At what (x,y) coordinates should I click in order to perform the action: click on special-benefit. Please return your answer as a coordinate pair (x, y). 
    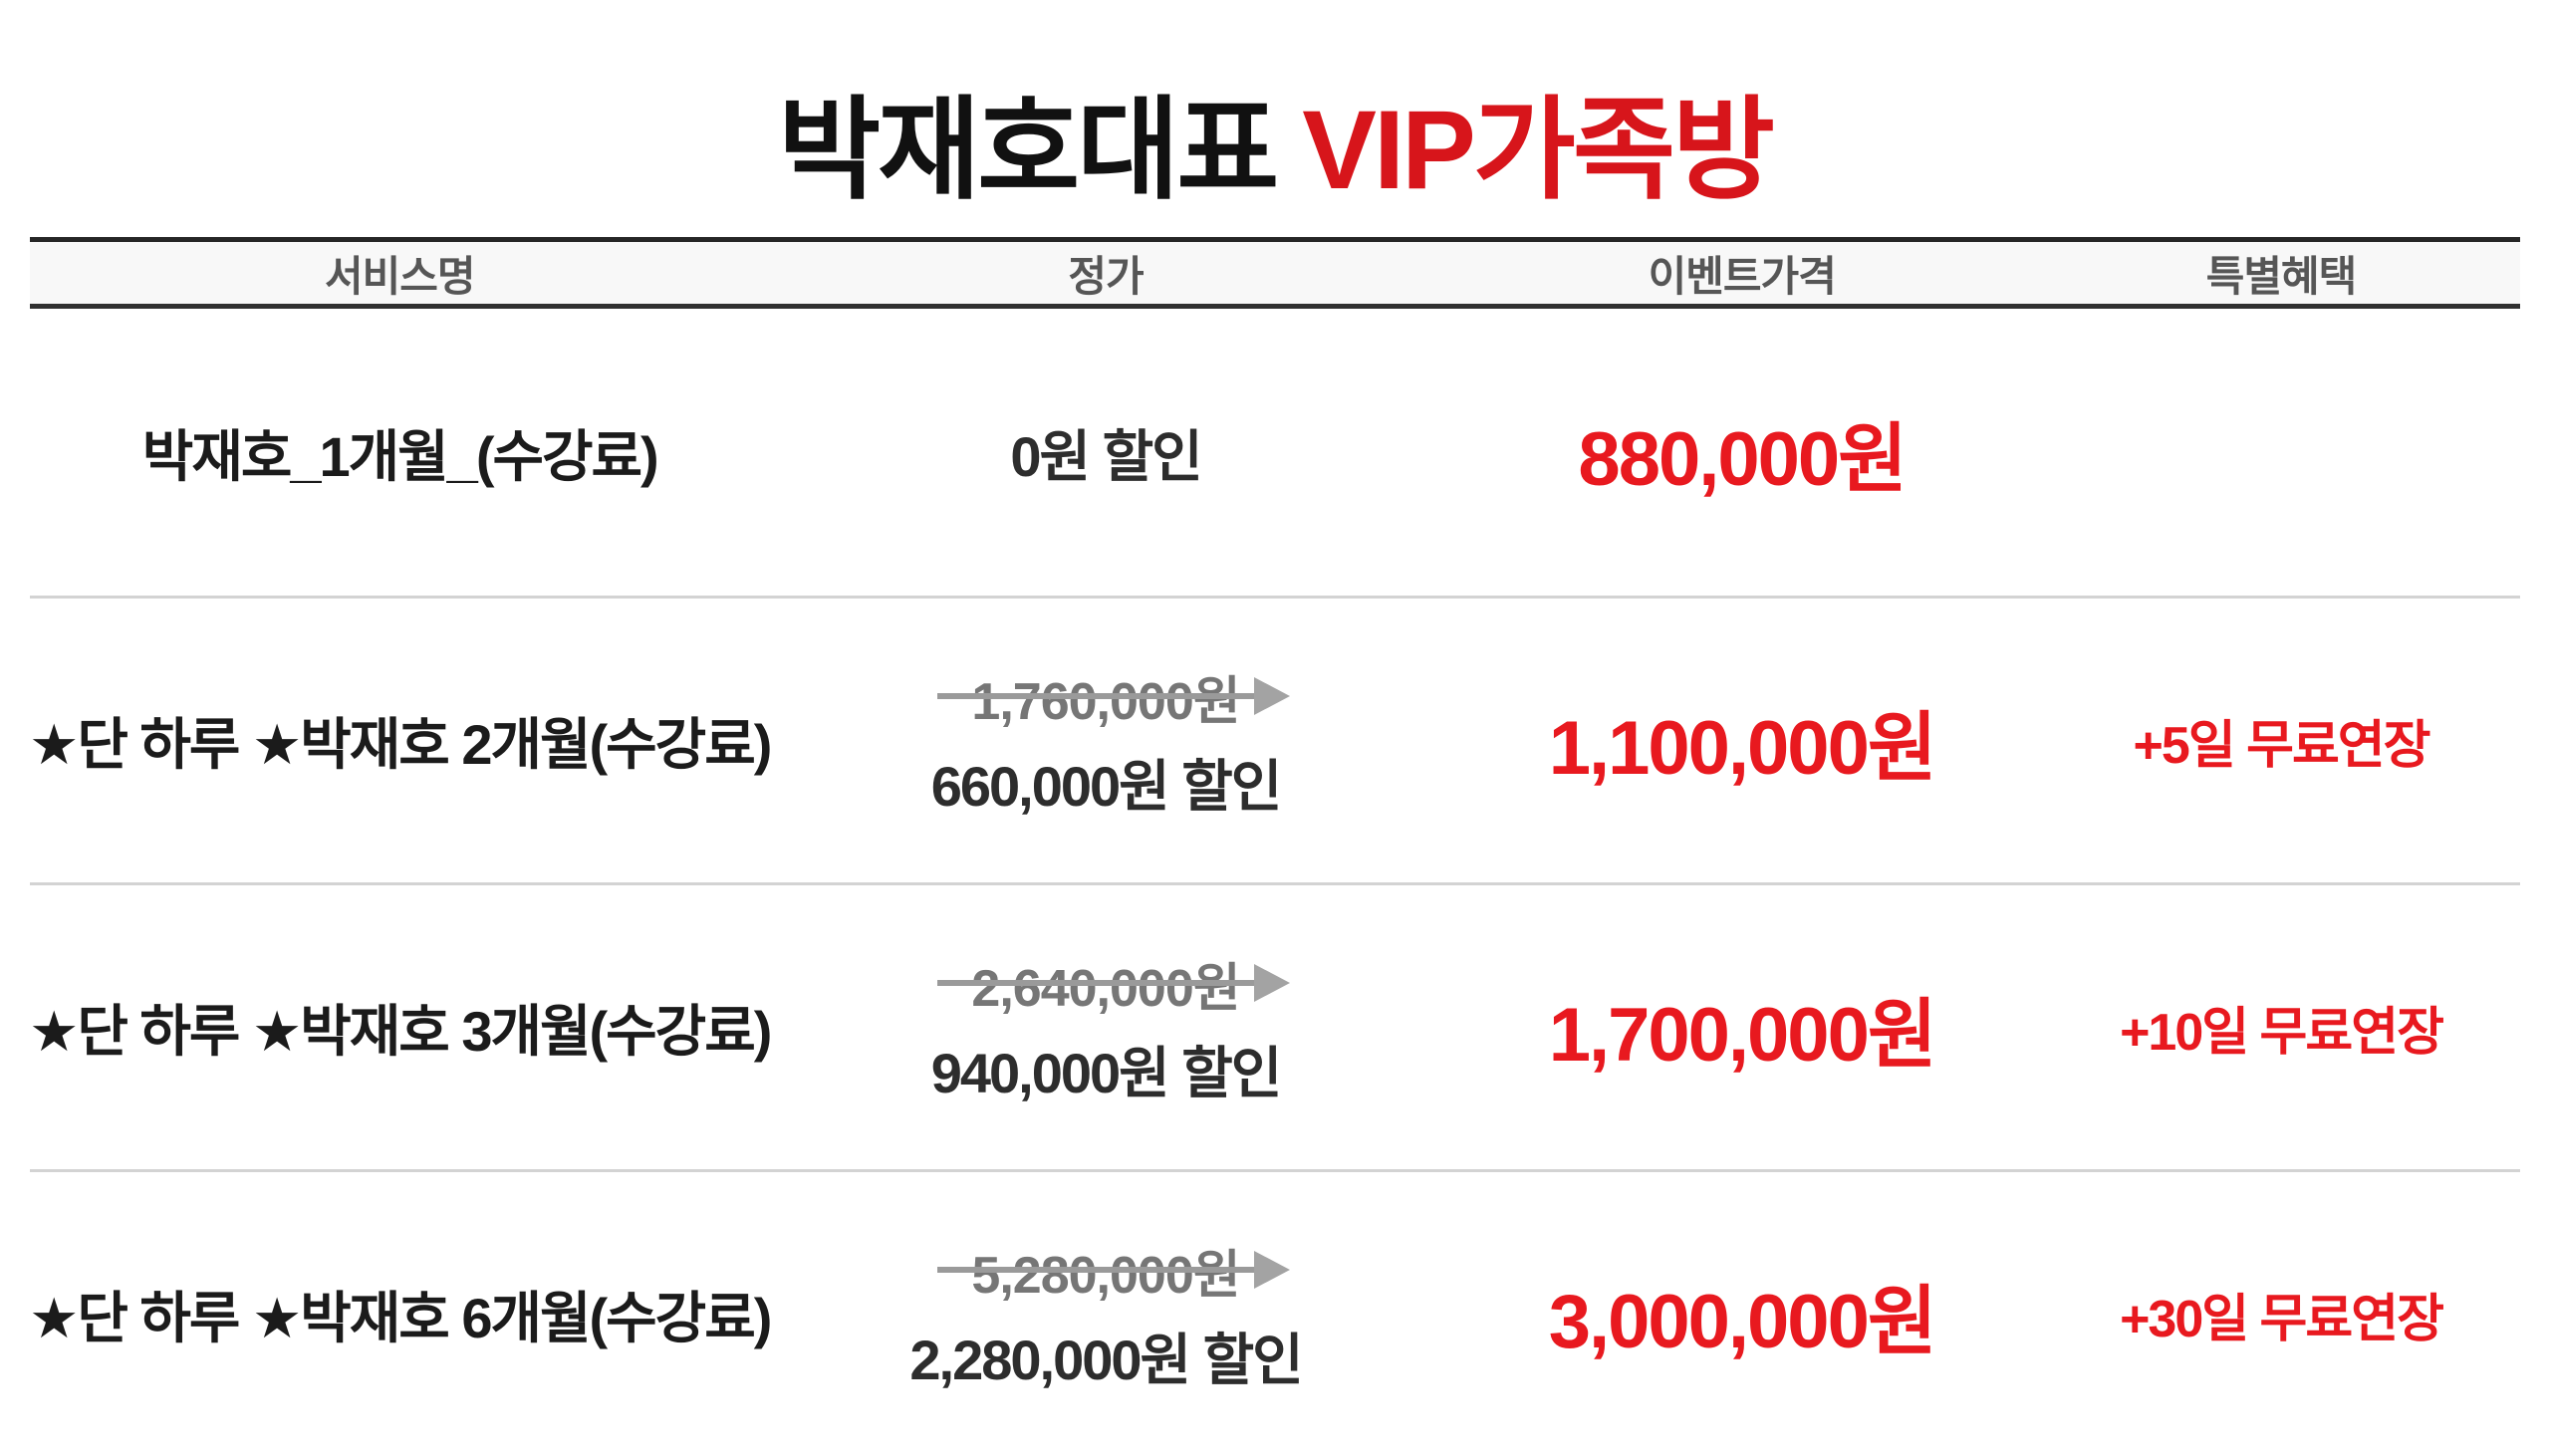
    Looking at the image, I should click on (2281, 452).